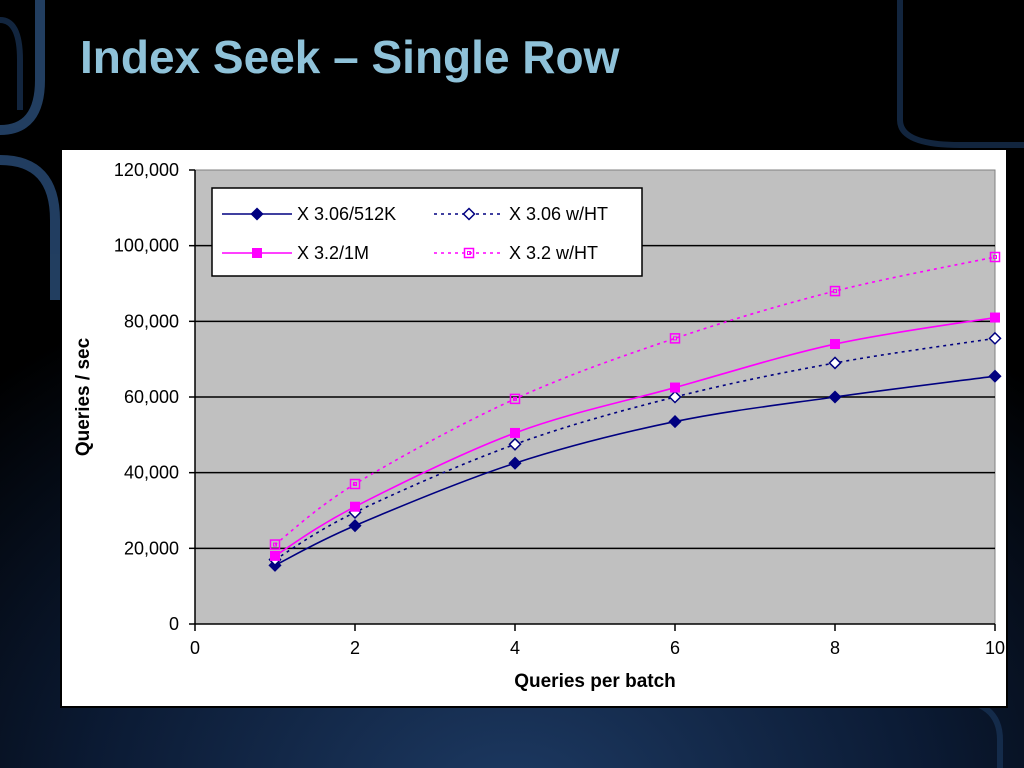  I want to click on data-point-s4-4-inner, so click(675, 338).